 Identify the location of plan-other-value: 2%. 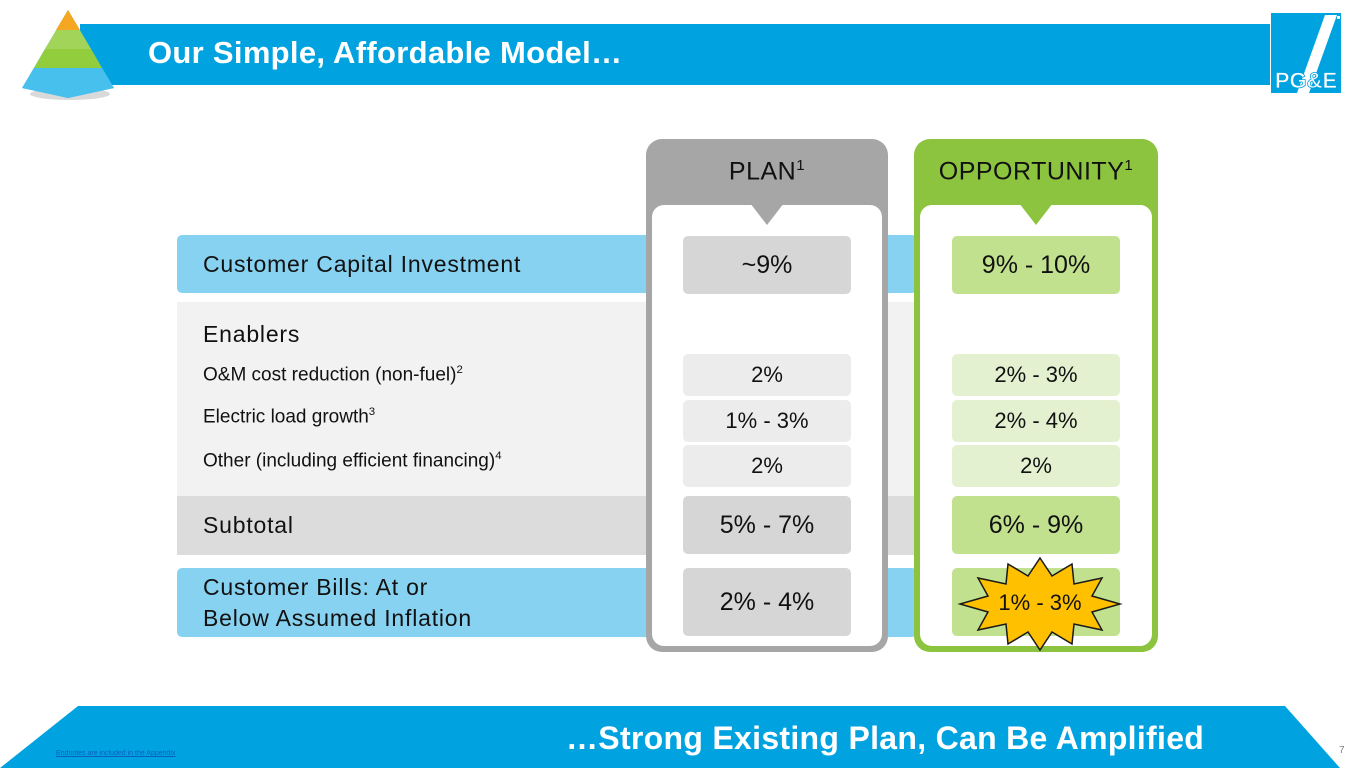
(767, 466).